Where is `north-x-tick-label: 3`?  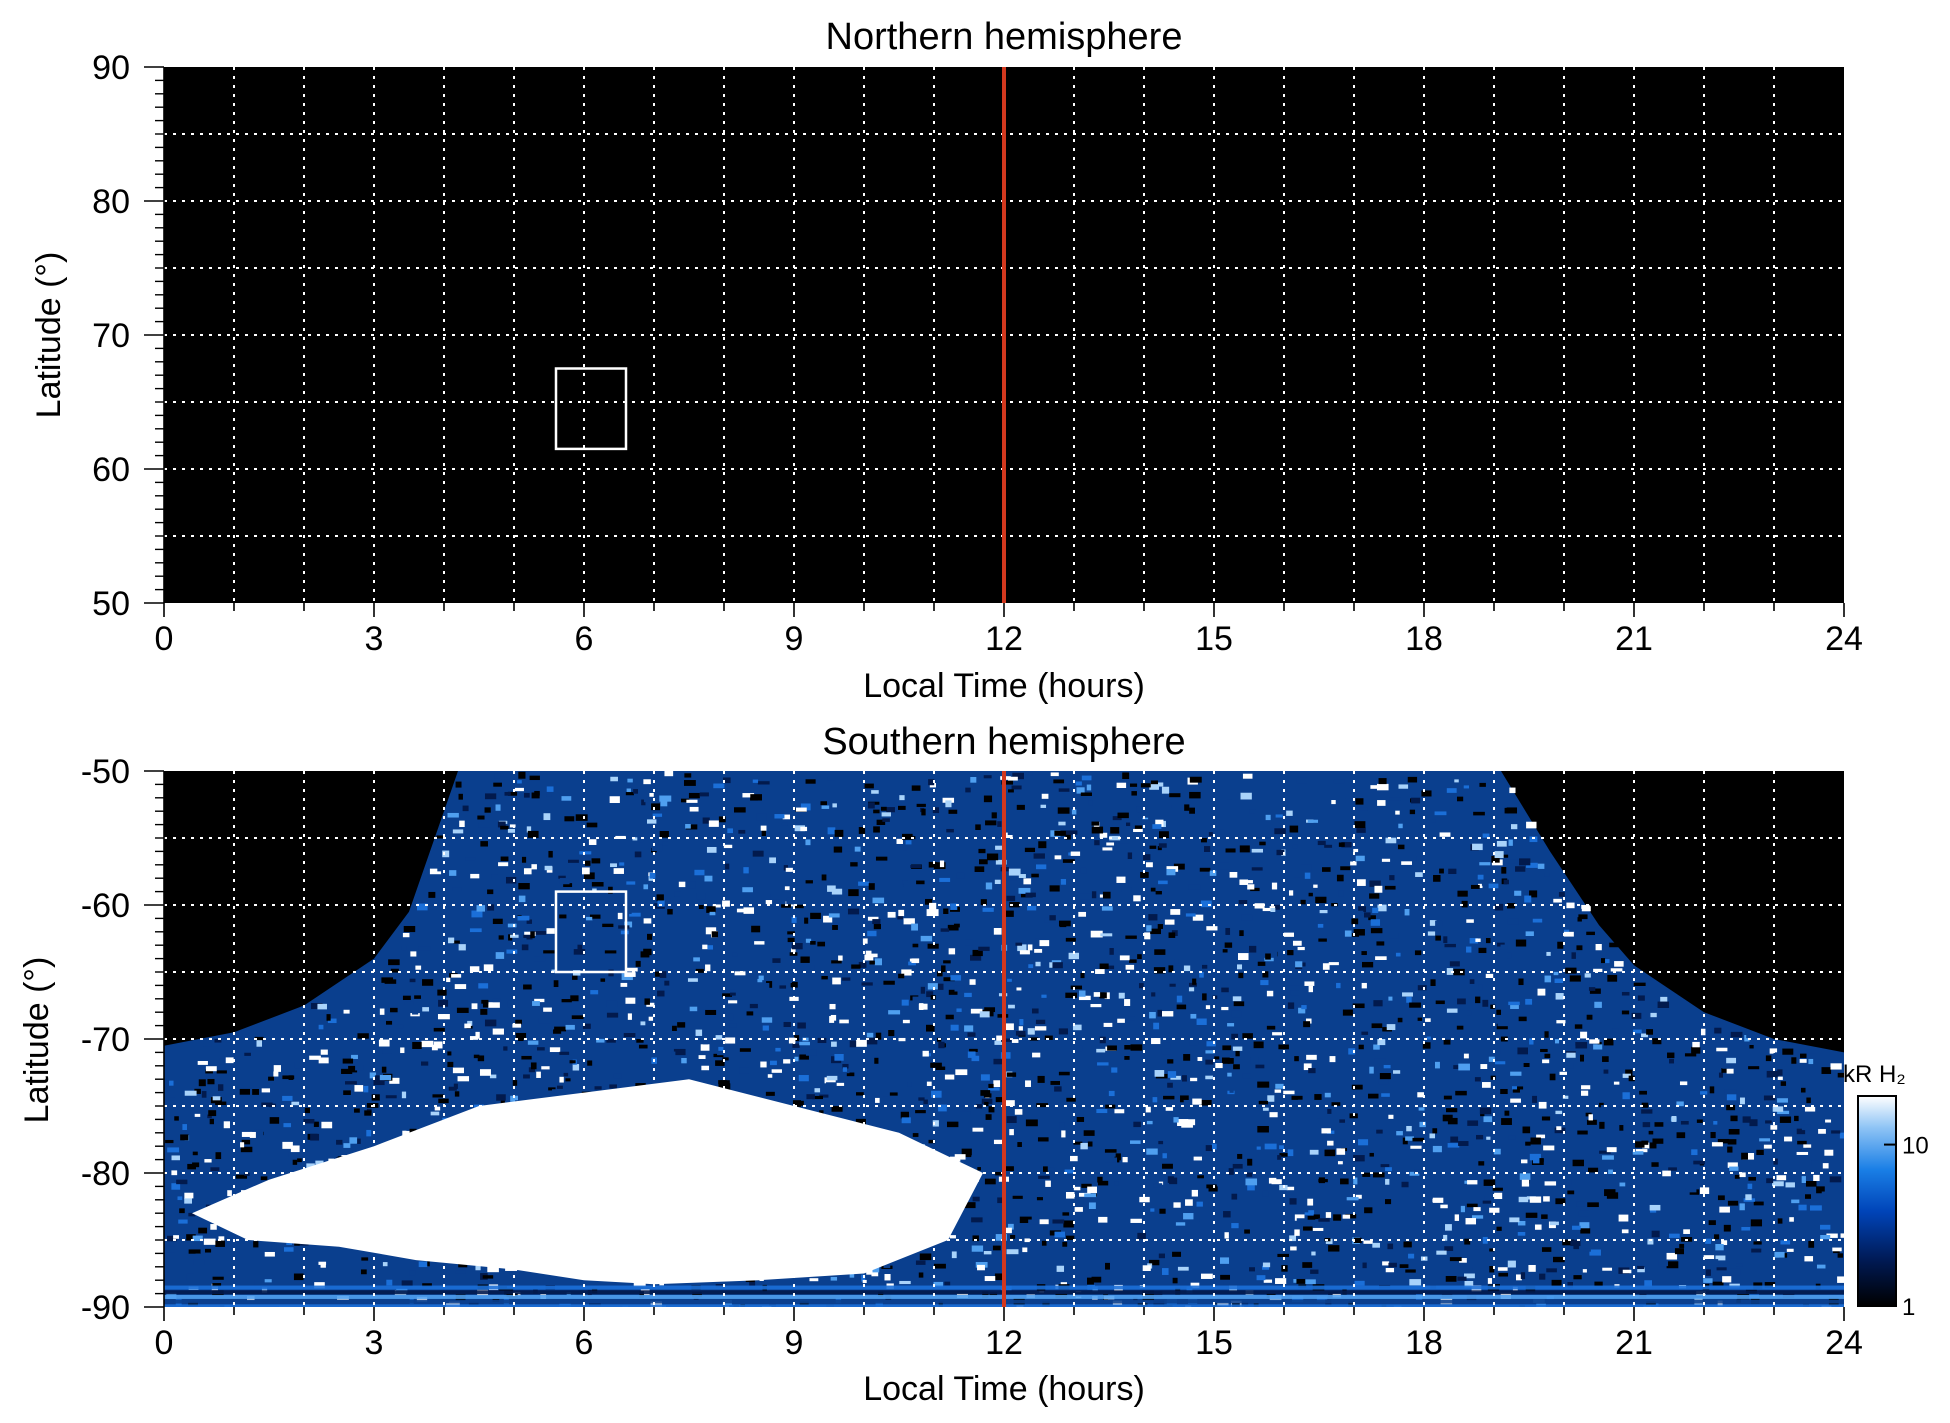
north-x-tick-label: 3 is located at coordinates (374, 639).